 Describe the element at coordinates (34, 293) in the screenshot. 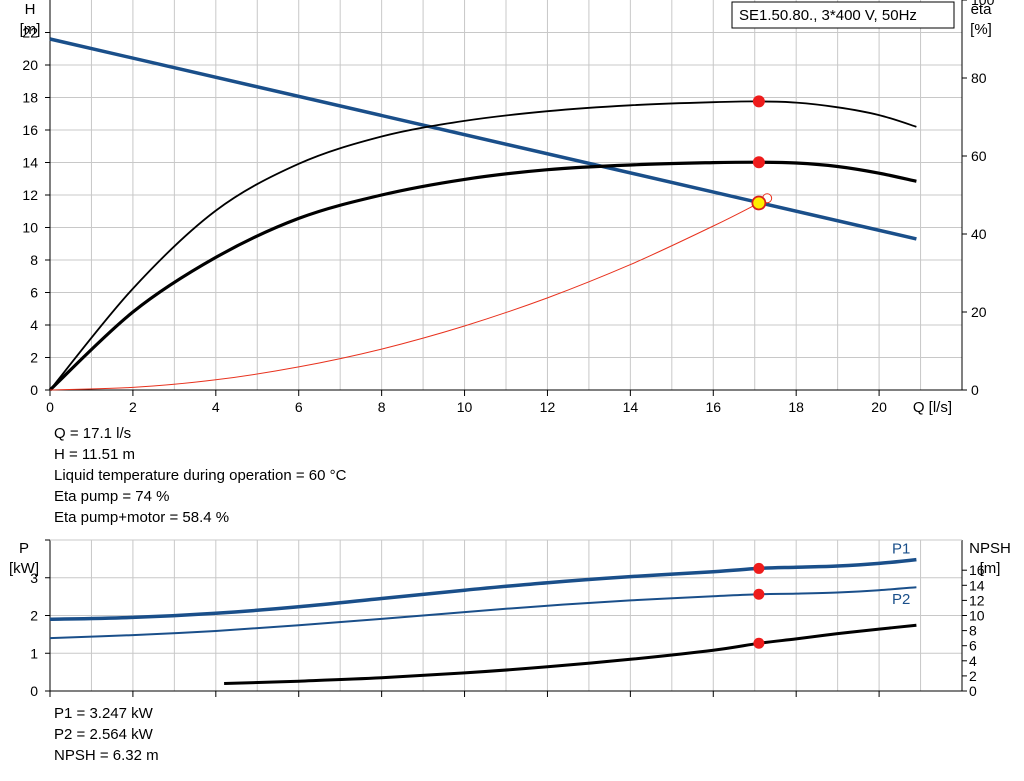

I see `y-tick-label: 6` at that location.